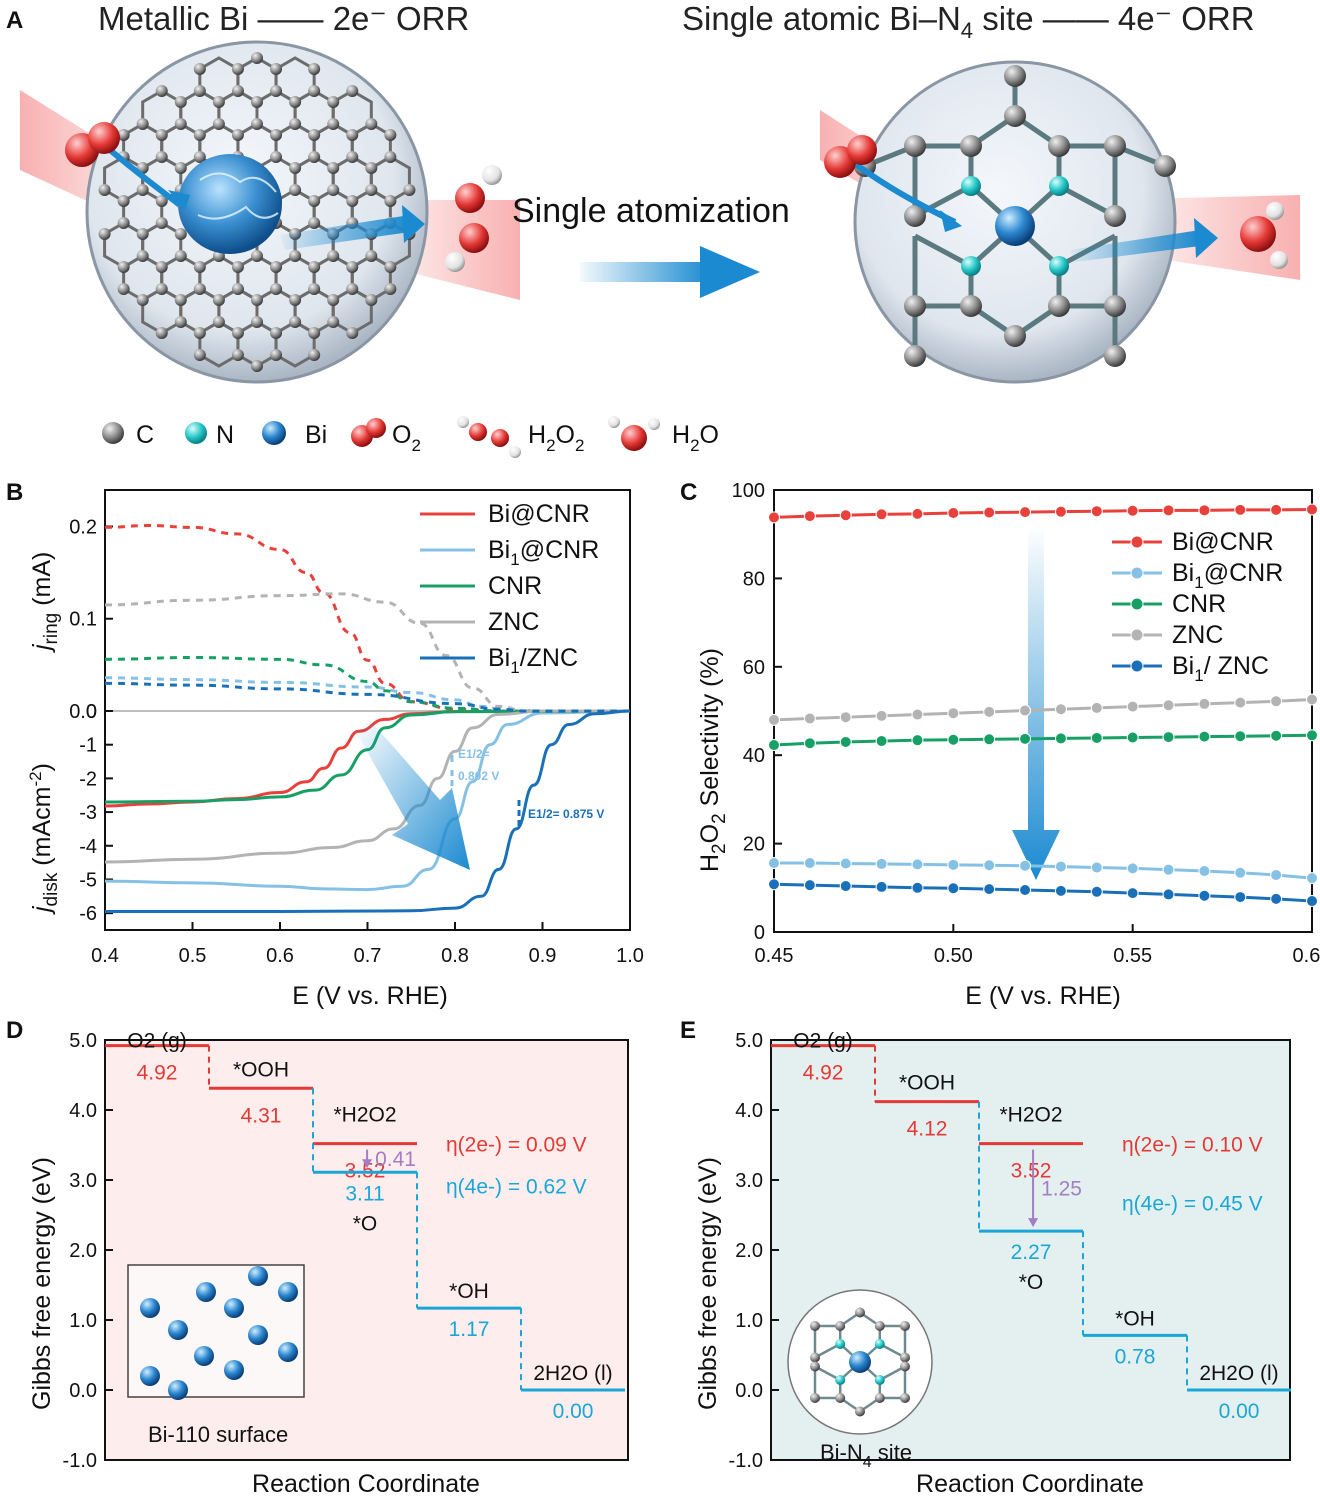  What do you see at coordinates (91, 712) in the screenshot?
I see `panel-b-disk-ytick-label: 0` at bounding box center [91, 712].